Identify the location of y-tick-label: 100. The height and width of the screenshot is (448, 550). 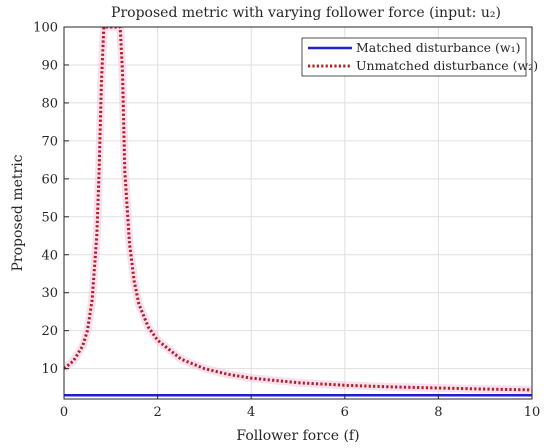
(45, 28).